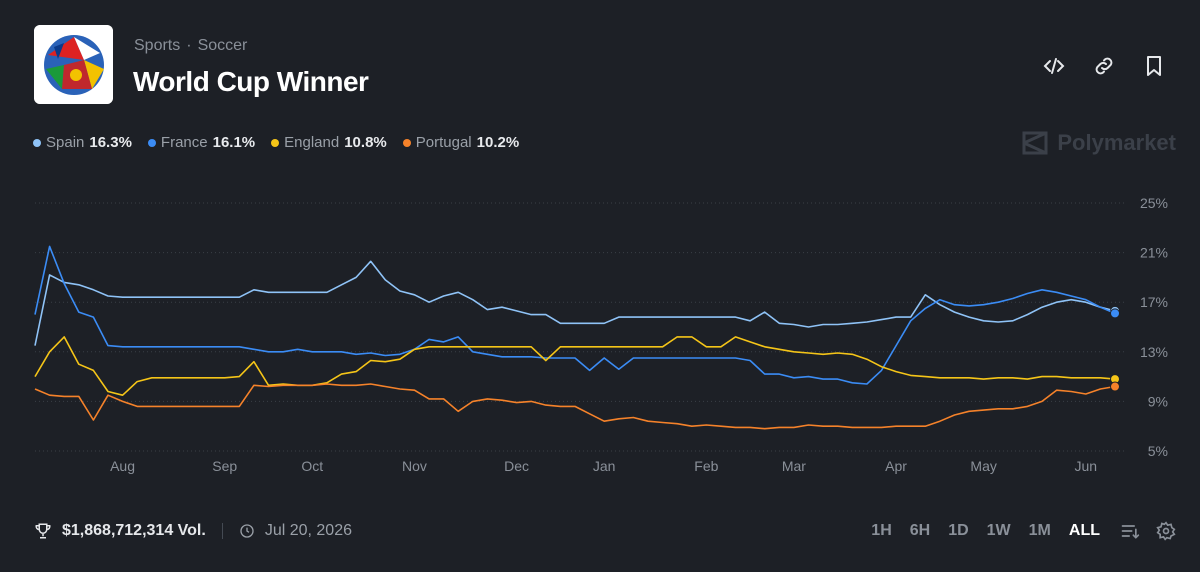 The height and width of the screenshot is (572, 1200). What do you see at coordinates (498, 142) in the screenshot?
I see `legend-value: 10.2%` at bounding box center [498, 142].